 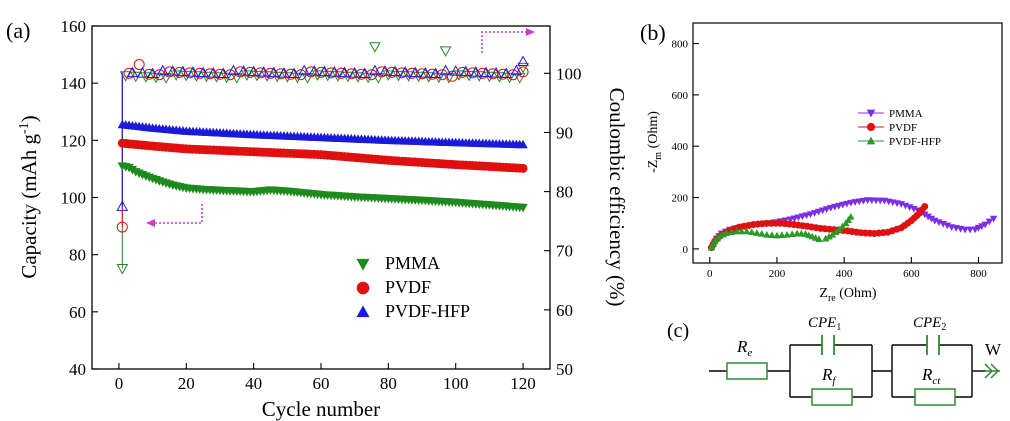 What do you see at coordinates (992, 371) in the screenshot?
I see `warburg-element` at bounding box center [992, 371].